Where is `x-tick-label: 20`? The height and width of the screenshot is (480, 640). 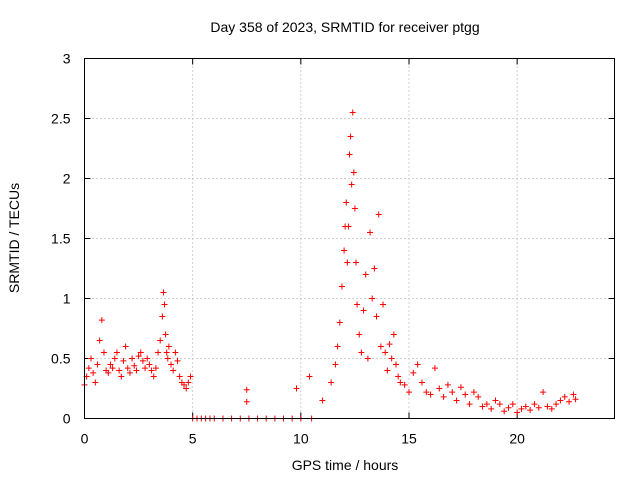
x-tick-label: 20 is located at coordinates (517, 439).